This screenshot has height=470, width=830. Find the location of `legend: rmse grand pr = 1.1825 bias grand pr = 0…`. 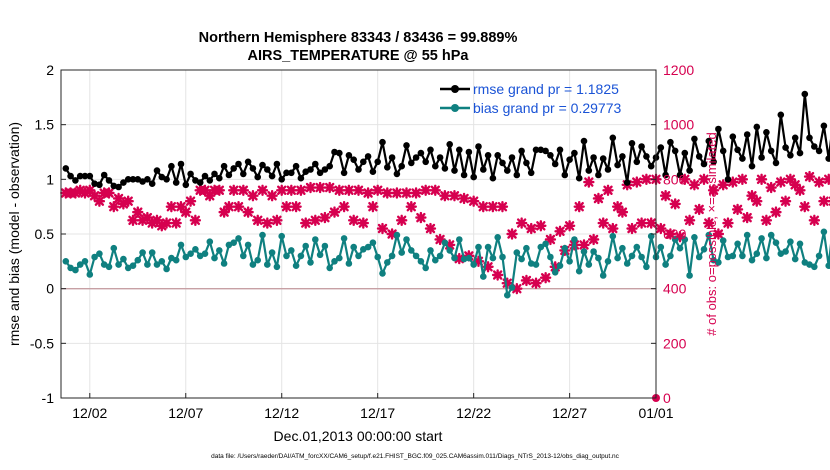

legend: rmse grand pr = 1.1825 bias grand pr = 0… is located at coordinates (530, 98).